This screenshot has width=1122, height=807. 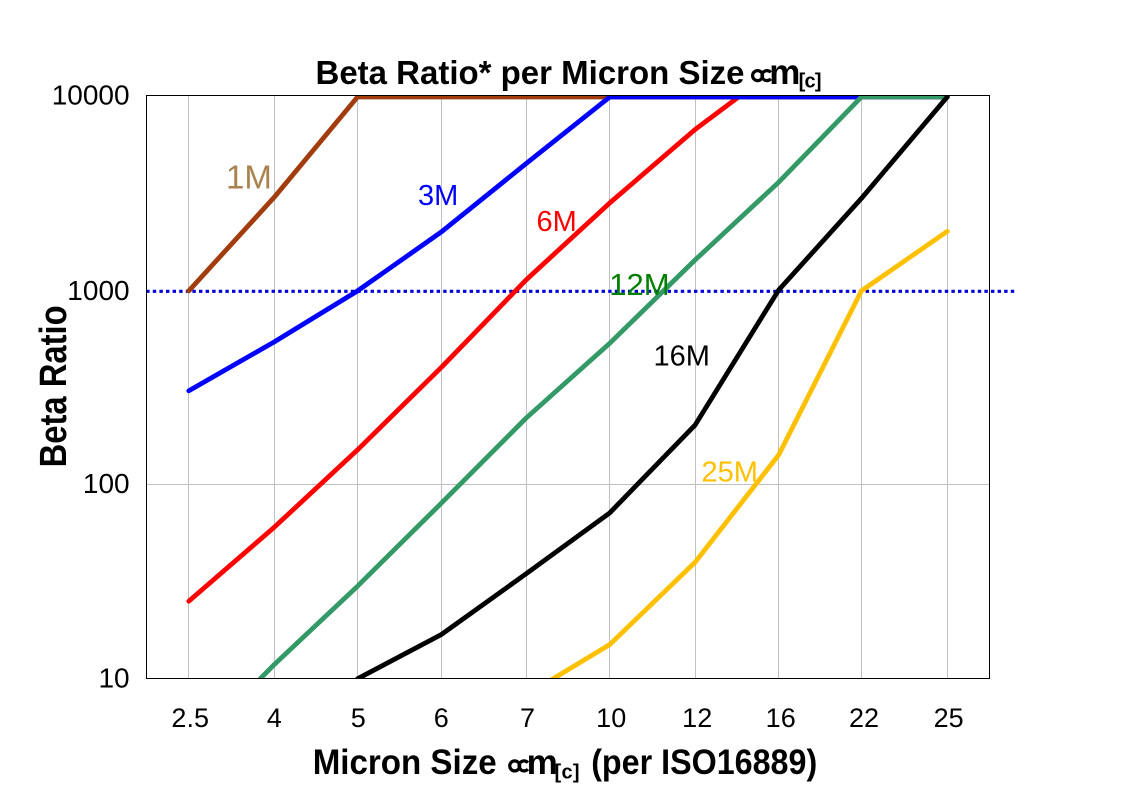 I want to click on svg-text: 5, so click(x=358, y=718).